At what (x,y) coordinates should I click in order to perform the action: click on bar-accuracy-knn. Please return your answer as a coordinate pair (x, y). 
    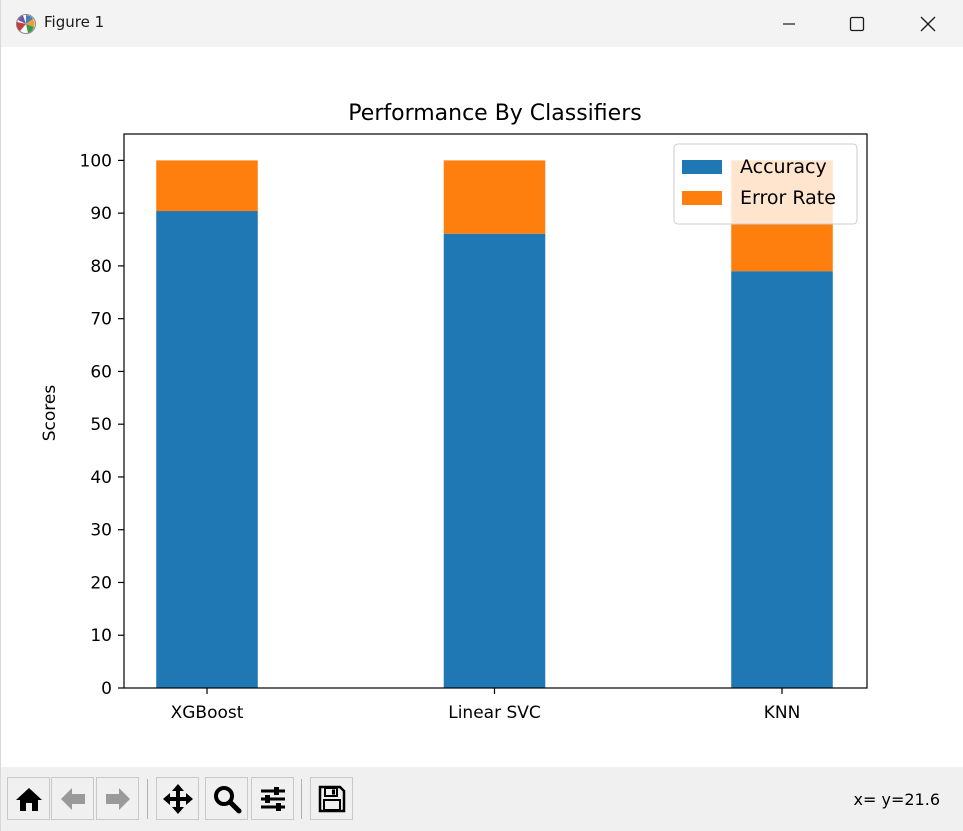
    Looking at the image, I should click on (782, 479).